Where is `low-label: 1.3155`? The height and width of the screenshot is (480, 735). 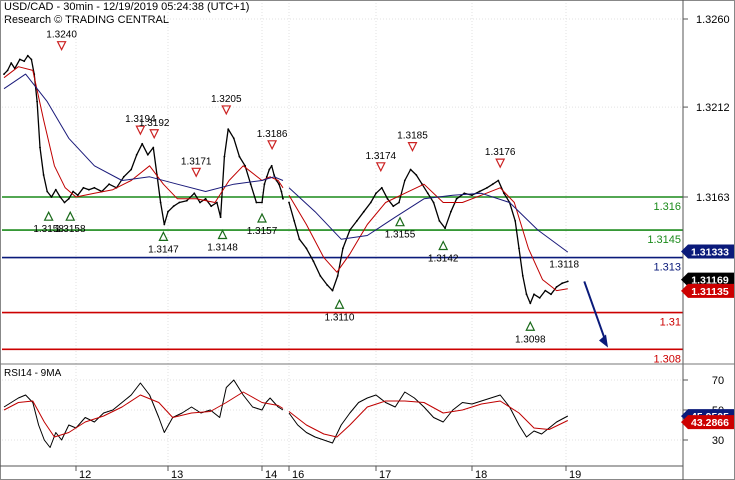
low-label: 1.3155 is located at coordinates (400, 235).